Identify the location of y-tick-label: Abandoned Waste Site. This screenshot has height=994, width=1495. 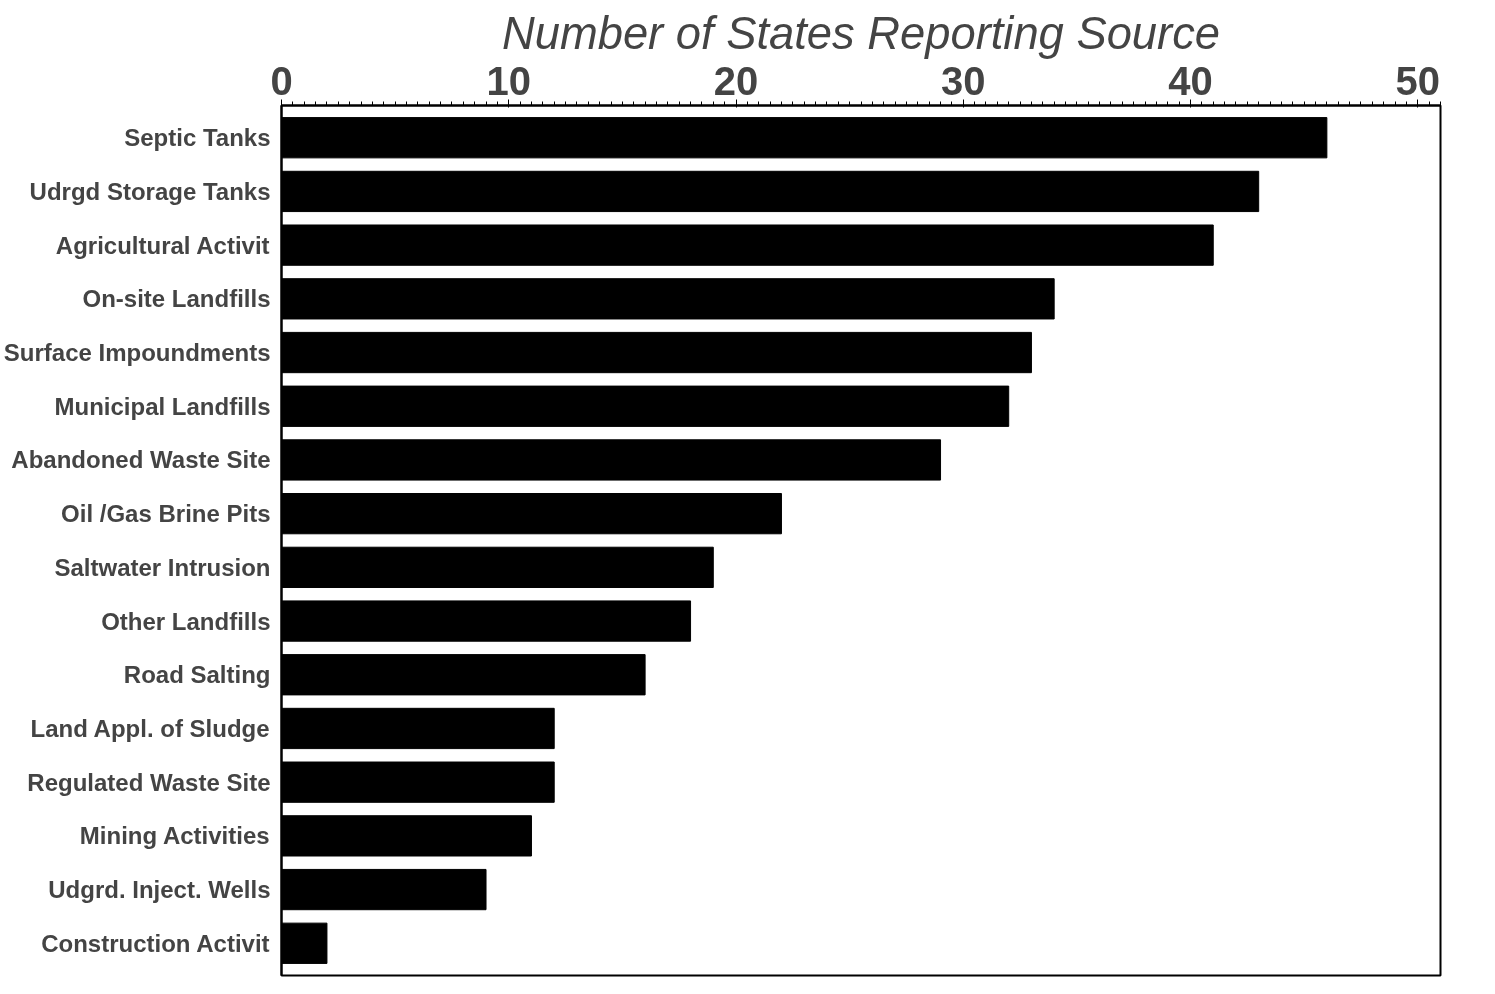
(141, 460).